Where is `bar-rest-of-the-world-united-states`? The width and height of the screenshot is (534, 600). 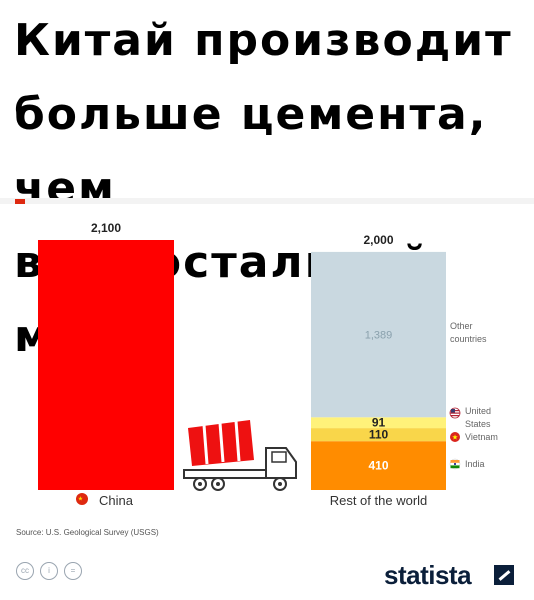
bar-rest-of-the-world-united-states is located at coordinates (378, 423).